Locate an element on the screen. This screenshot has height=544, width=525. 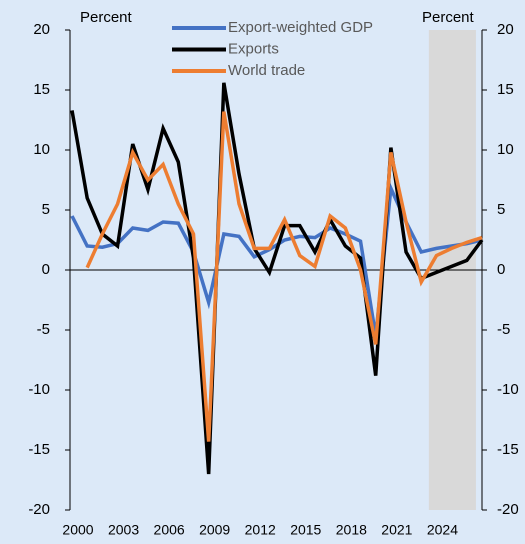
x-tick-label: 2015 is located at coordinates (305, 530).